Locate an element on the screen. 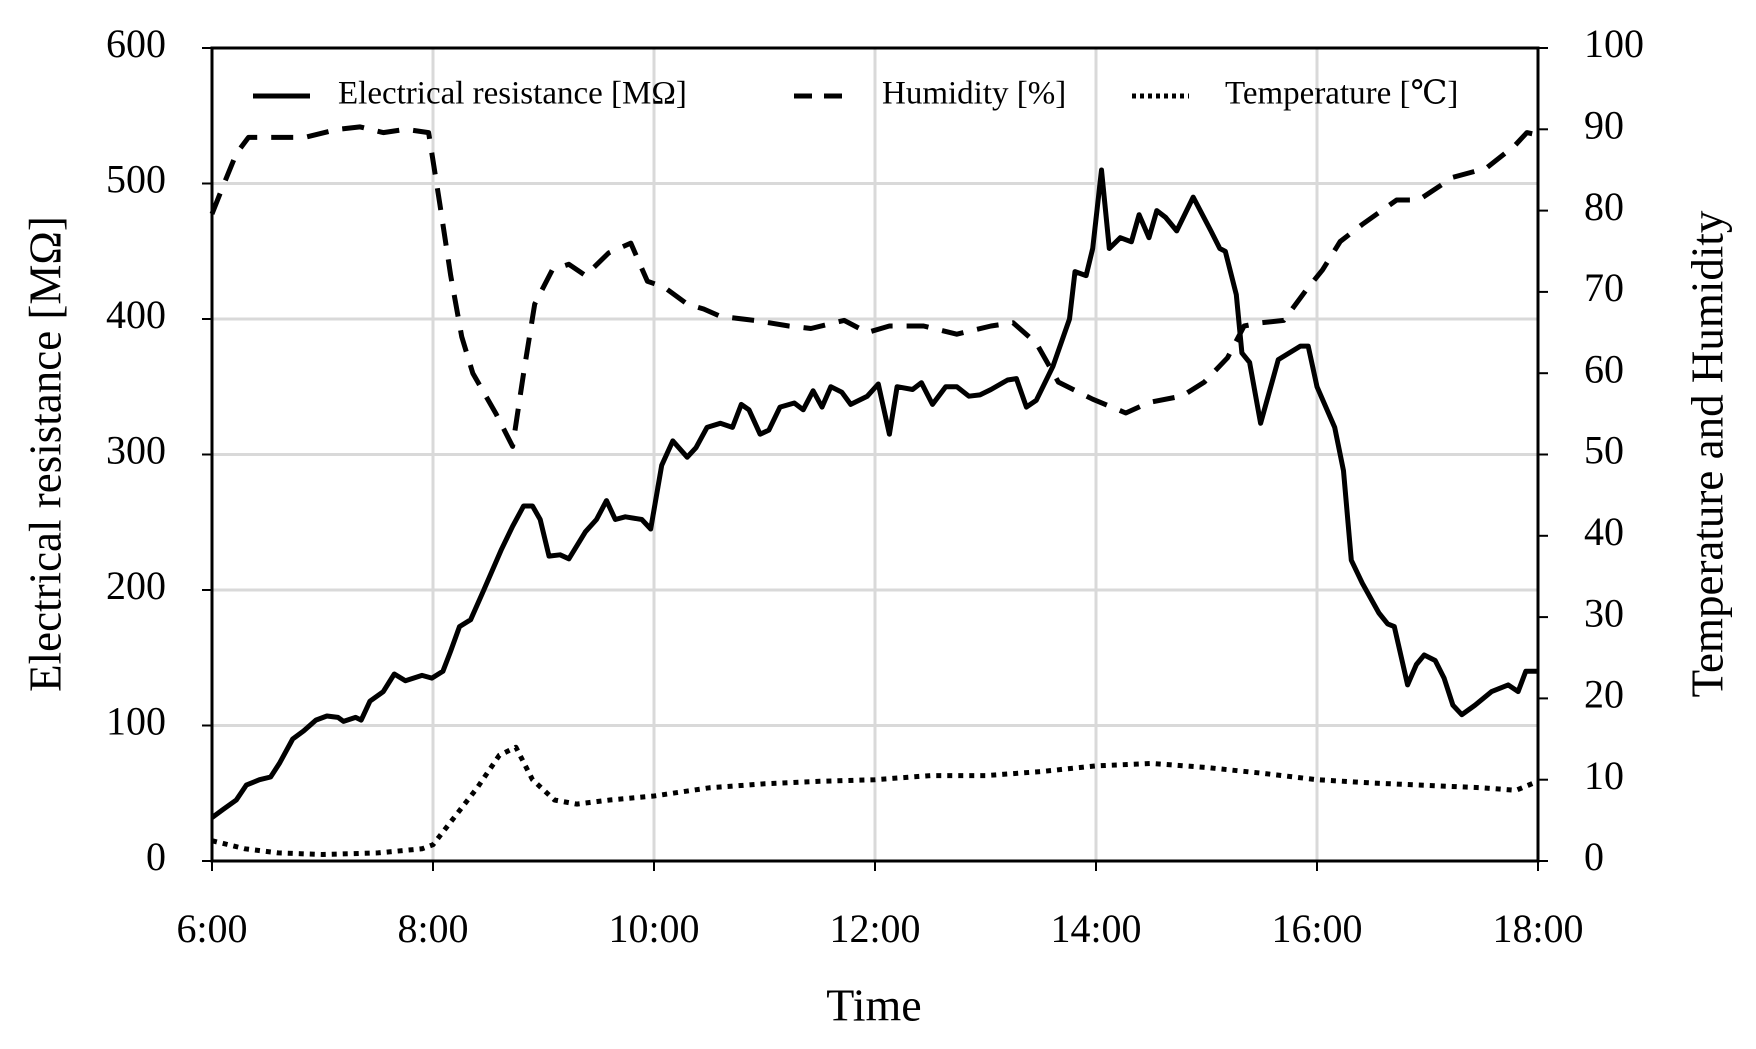  y-tick-label: 200 is located at coordinates (136, 585).